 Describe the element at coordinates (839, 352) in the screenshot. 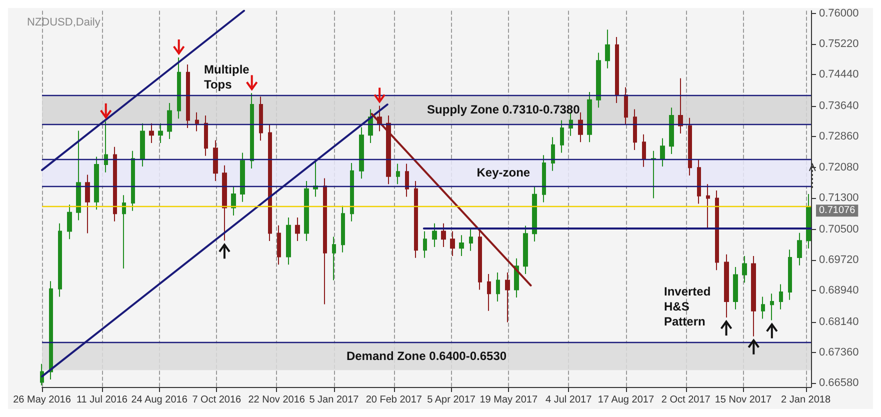

I see `y-tick-label: 0.67360` at that location.